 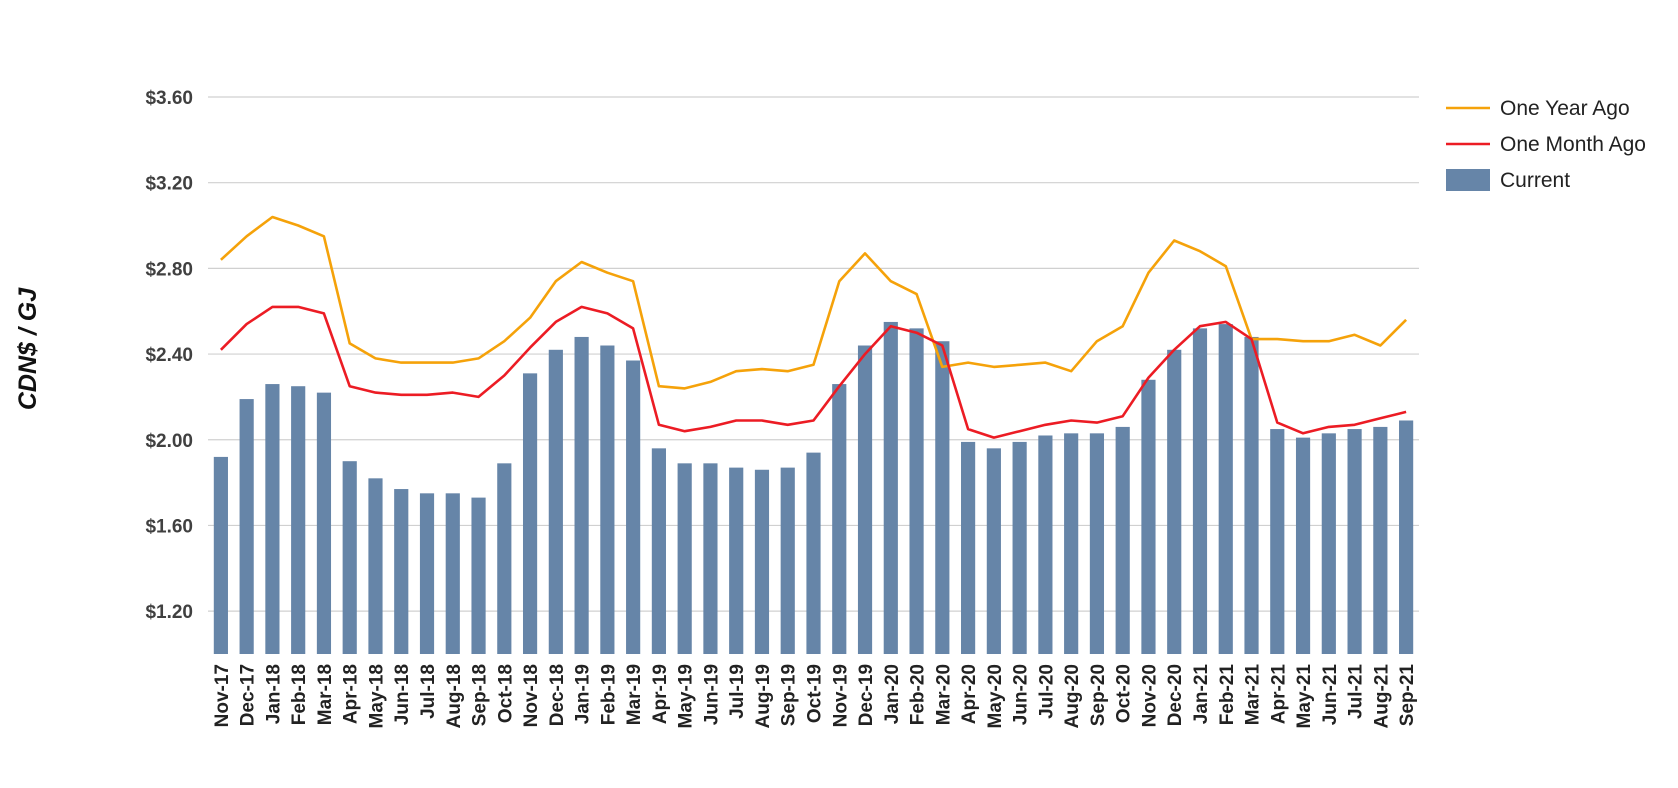 What do you see at coordinates (892, 694) in the screenshot?
I see `x-tick-label: Jan-20` at bounding box center [892, 694].